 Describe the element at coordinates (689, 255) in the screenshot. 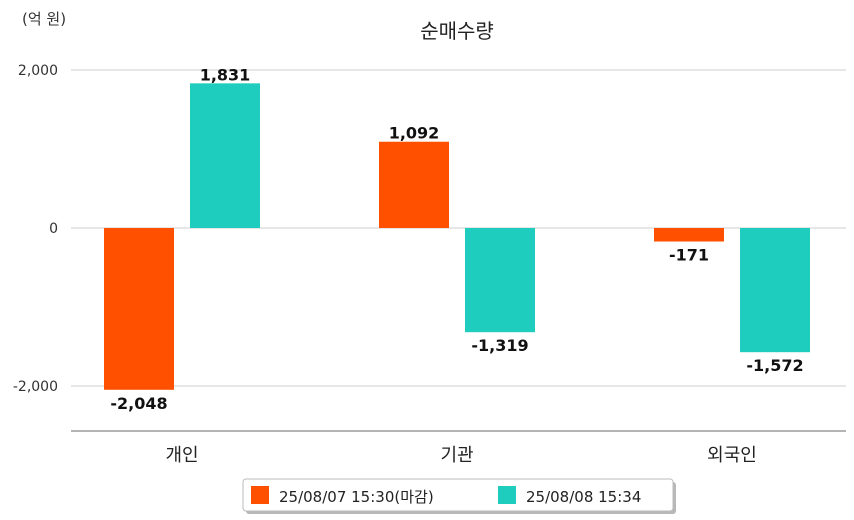

I see `value-label: -171` at that location.